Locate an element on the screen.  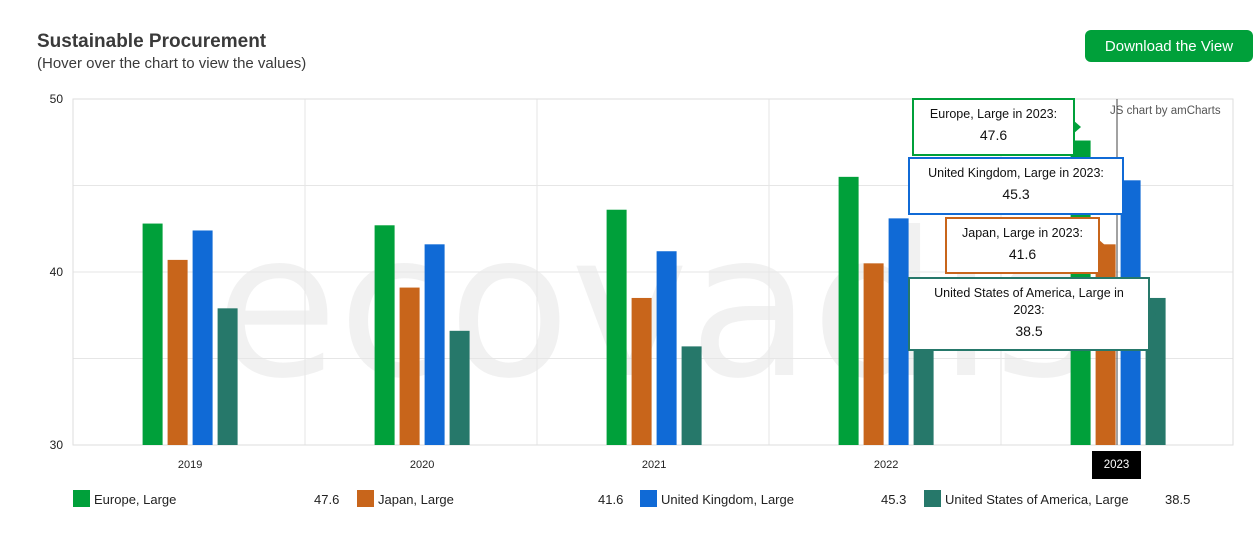
x-axis-selected-label: 2023 is located at coordinates (1116, 465).